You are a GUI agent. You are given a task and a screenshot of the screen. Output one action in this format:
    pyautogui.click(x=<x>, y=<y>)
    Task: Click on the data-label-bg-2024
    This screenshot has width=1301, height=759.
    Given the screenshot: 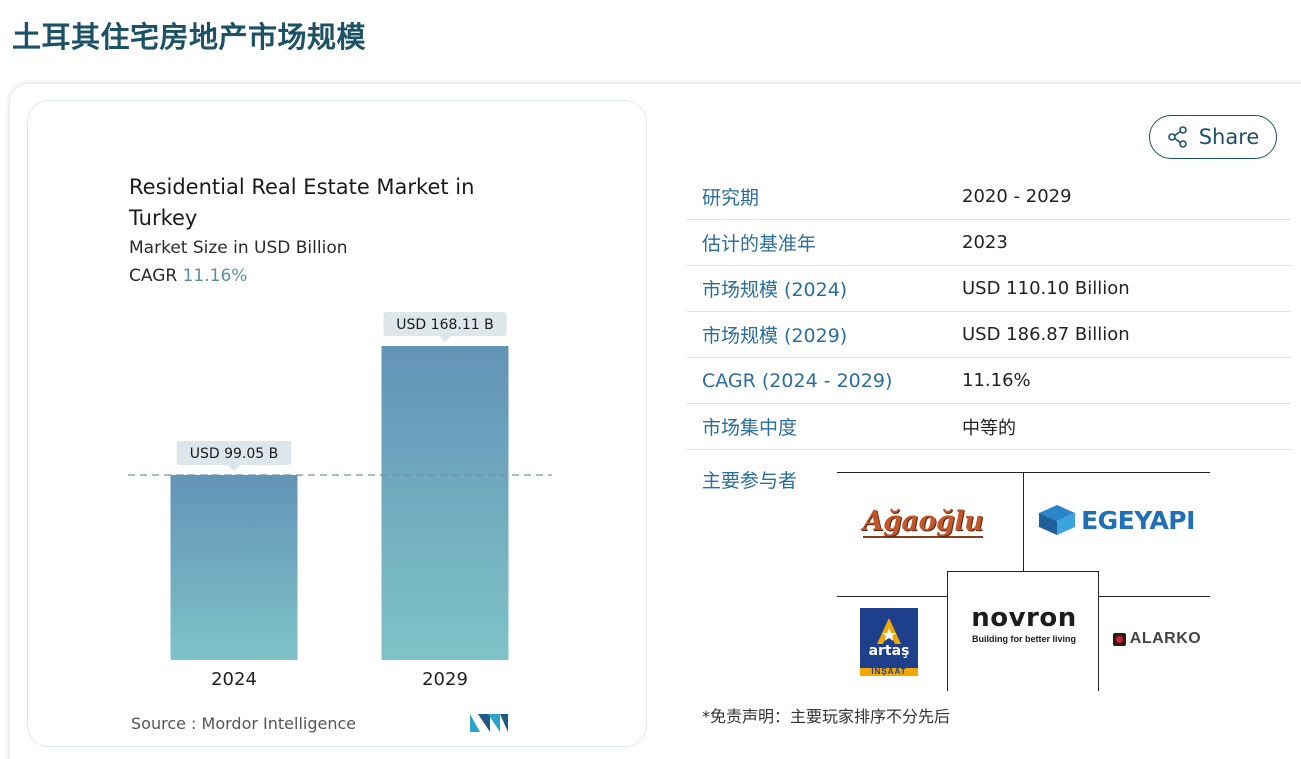 What is the action you would take?
    pyautogui.click(x=234, y=452)
    